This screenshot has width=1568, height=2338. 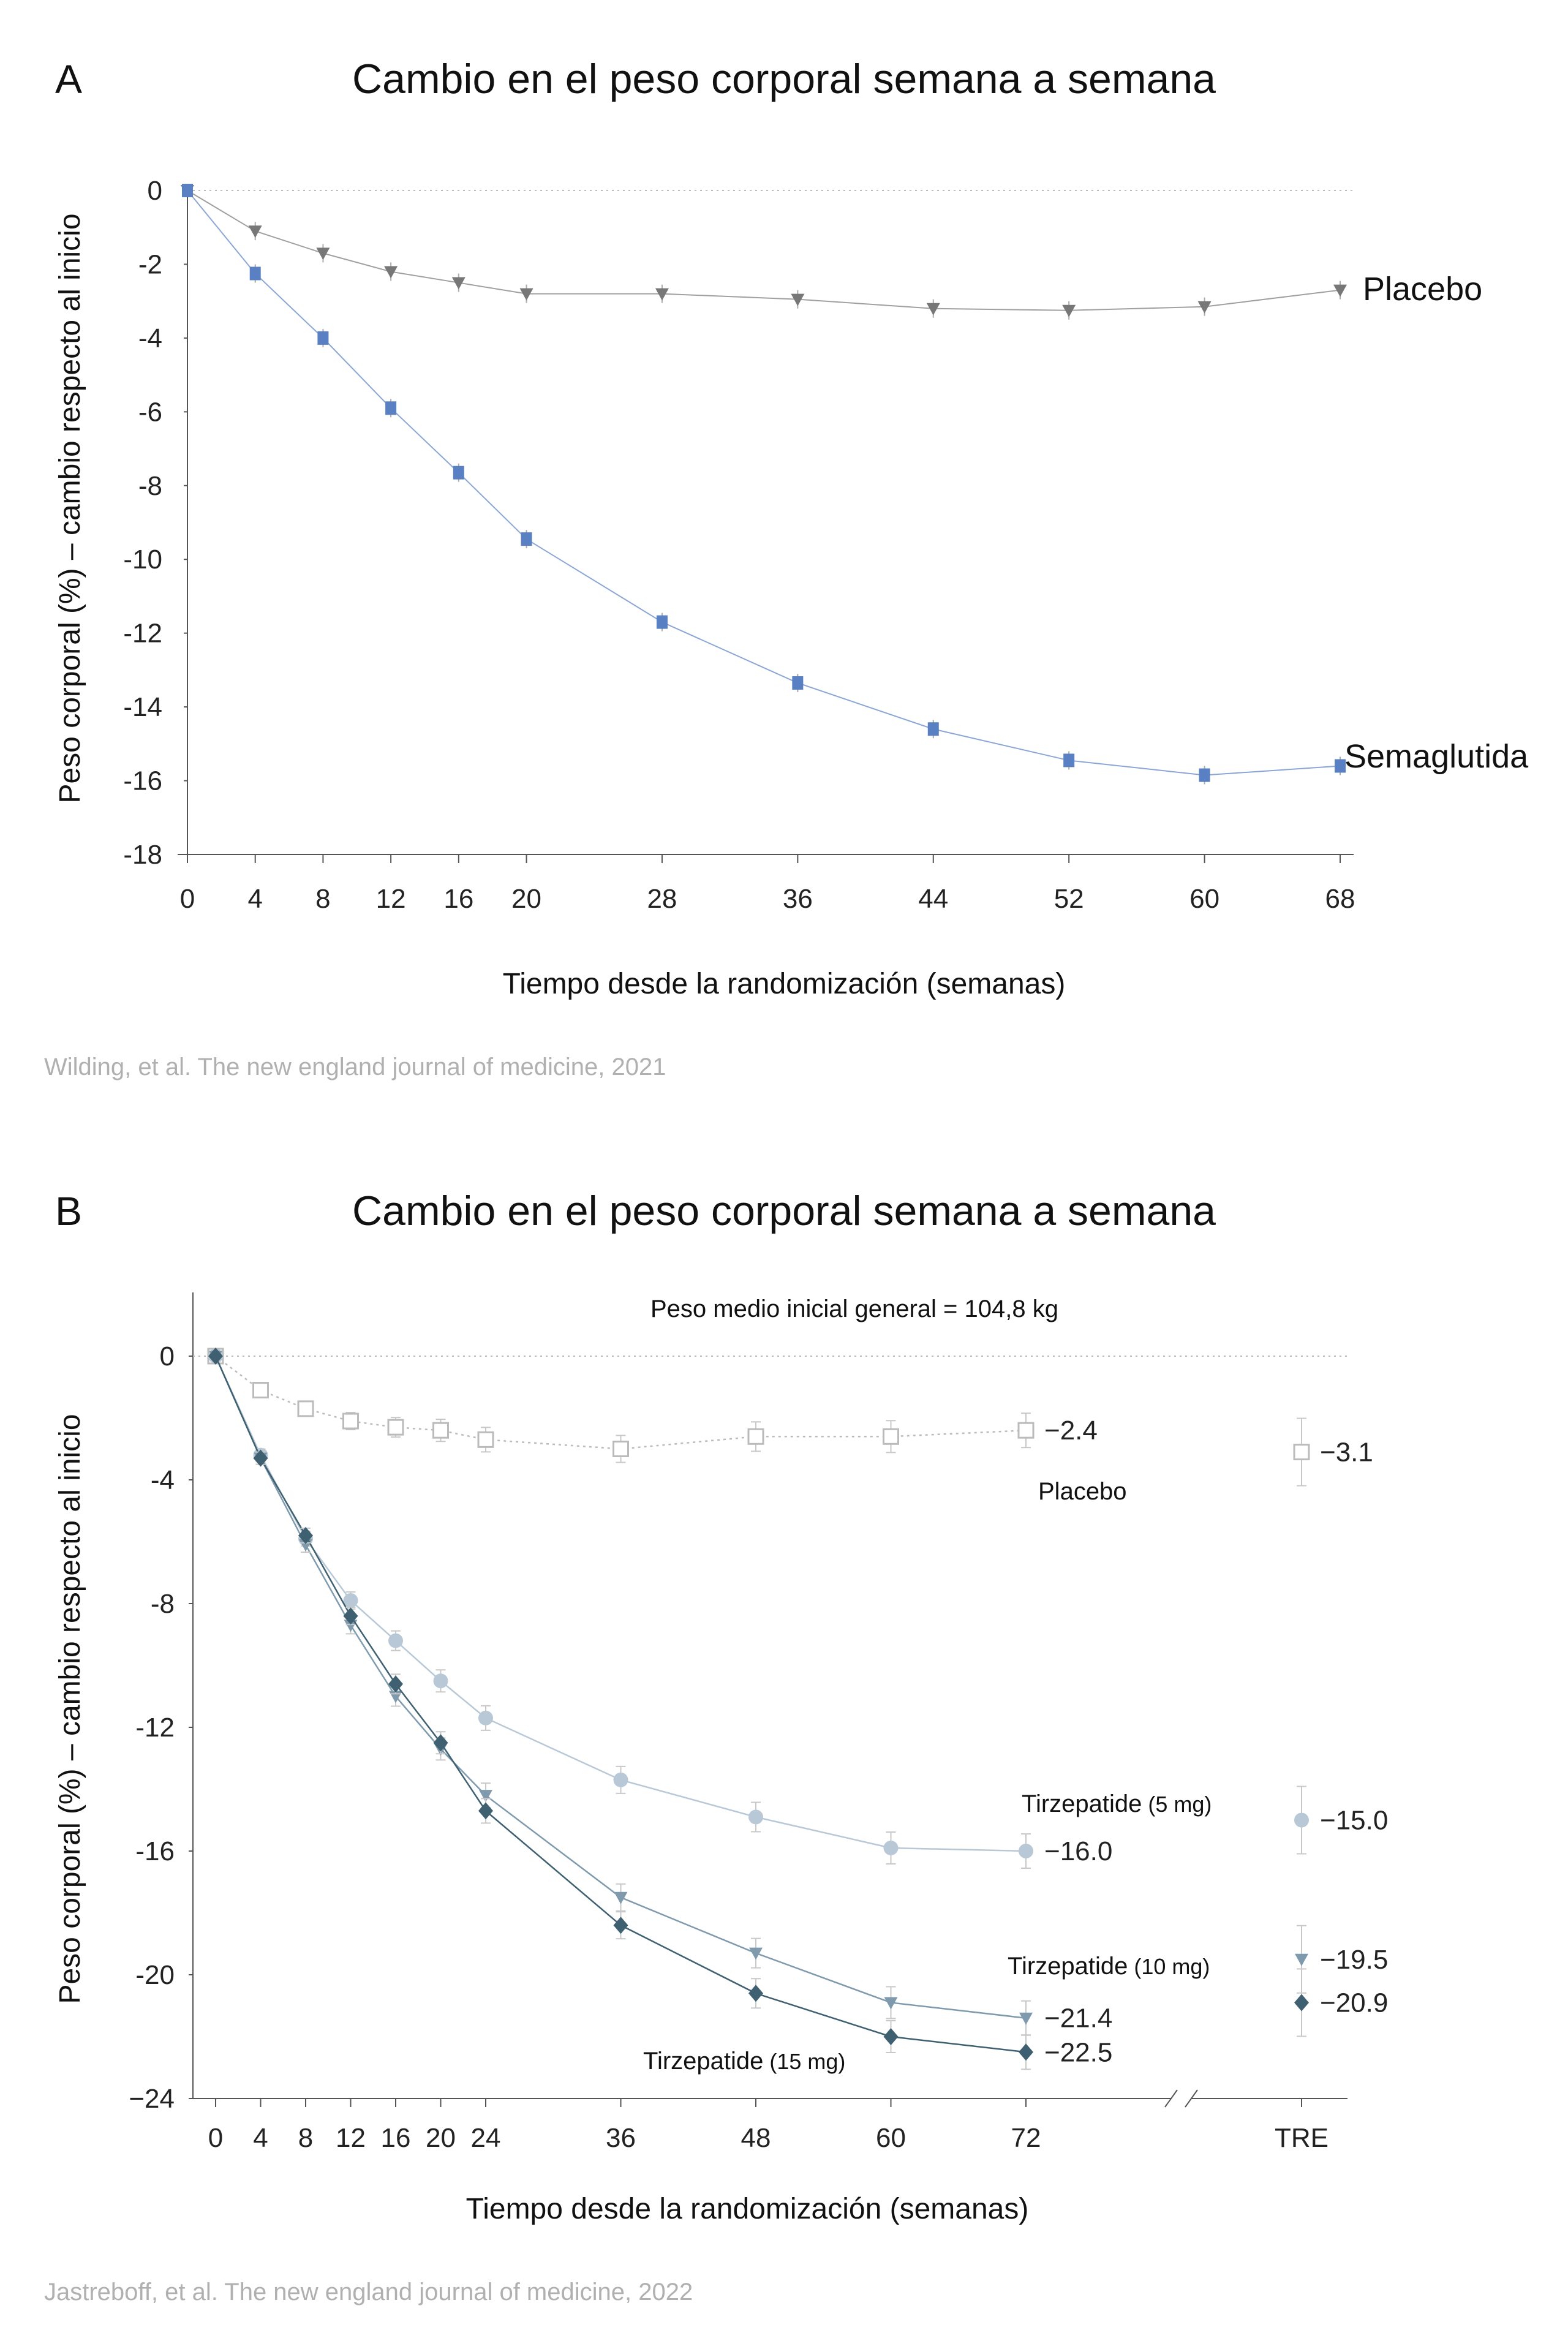 I want to click on panel-a-y-tick-label: -16, so click(x=142, y=781).